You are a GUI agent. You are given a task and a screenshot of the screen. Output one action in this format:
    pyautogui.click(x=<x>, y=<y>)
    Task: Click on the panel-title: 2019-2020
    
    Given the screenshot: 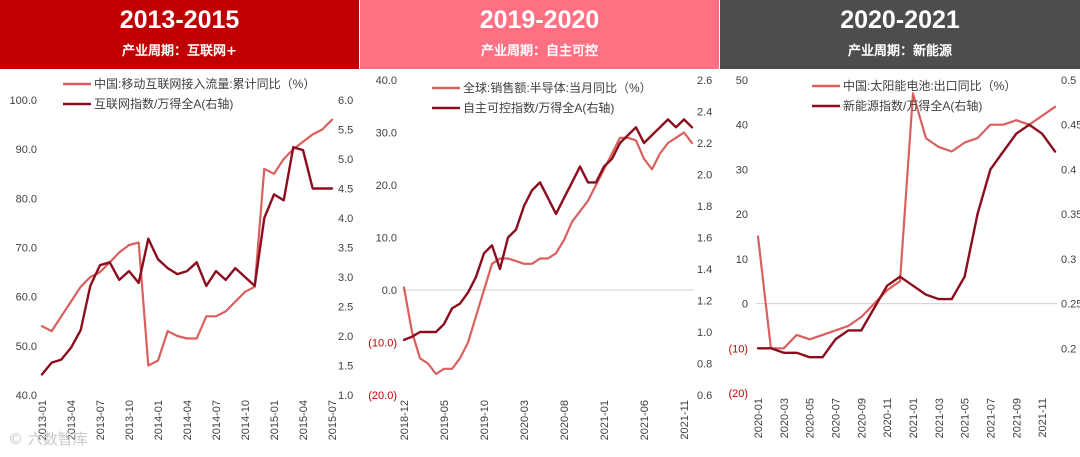 What is the action you would take?
    pyautogui.click(x=539, y=20)
    